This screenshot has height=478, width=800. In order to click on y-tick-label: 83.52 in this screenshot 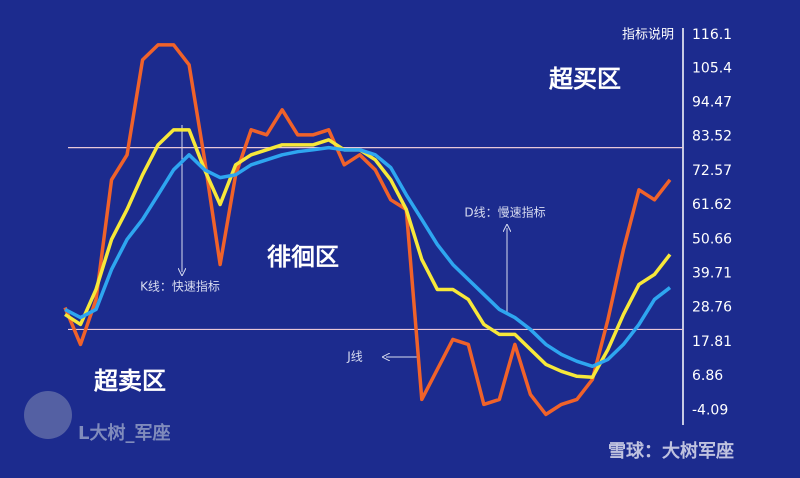, I will do `click(712, 137)`.